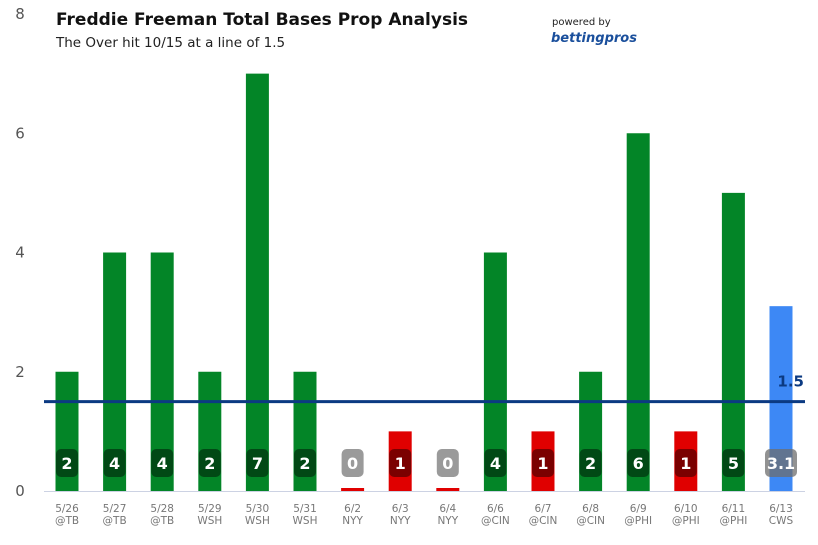 The height and width of the screenshot is (545, 818). I want to click on x-tick-date: 5/30, so click(258, 509).